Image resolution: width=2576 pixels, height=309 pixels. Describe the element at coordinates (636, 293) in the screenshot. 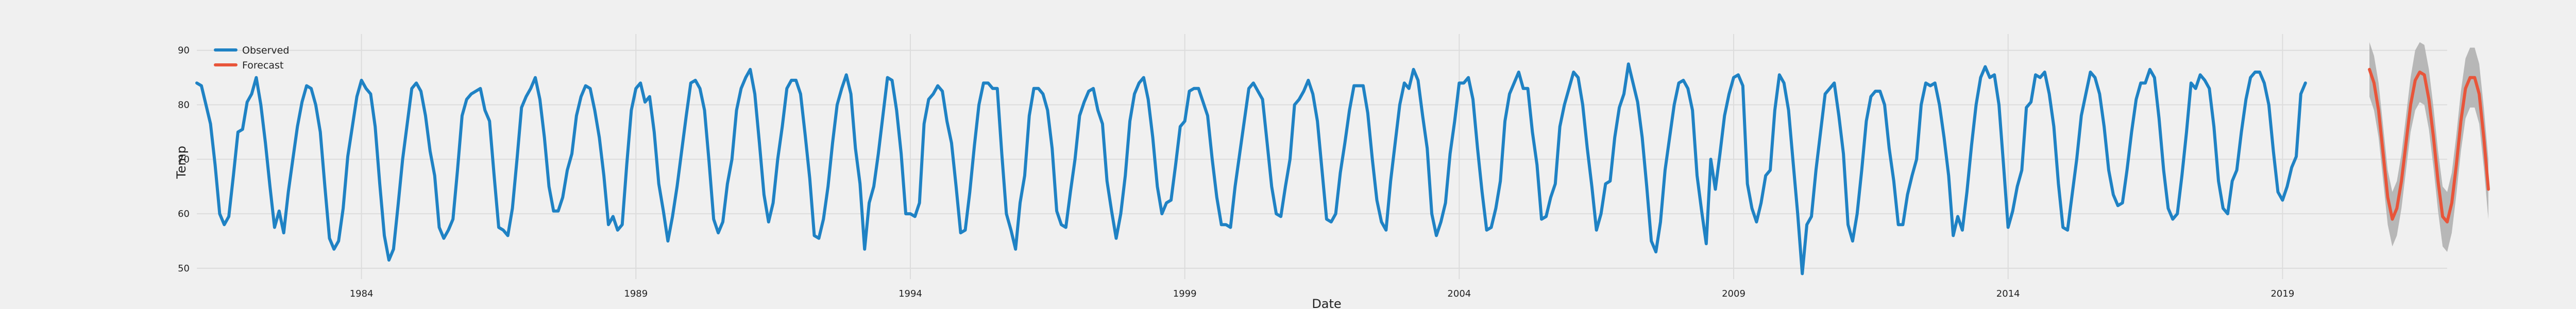

I see `x-tick-label: 1989` at that location.